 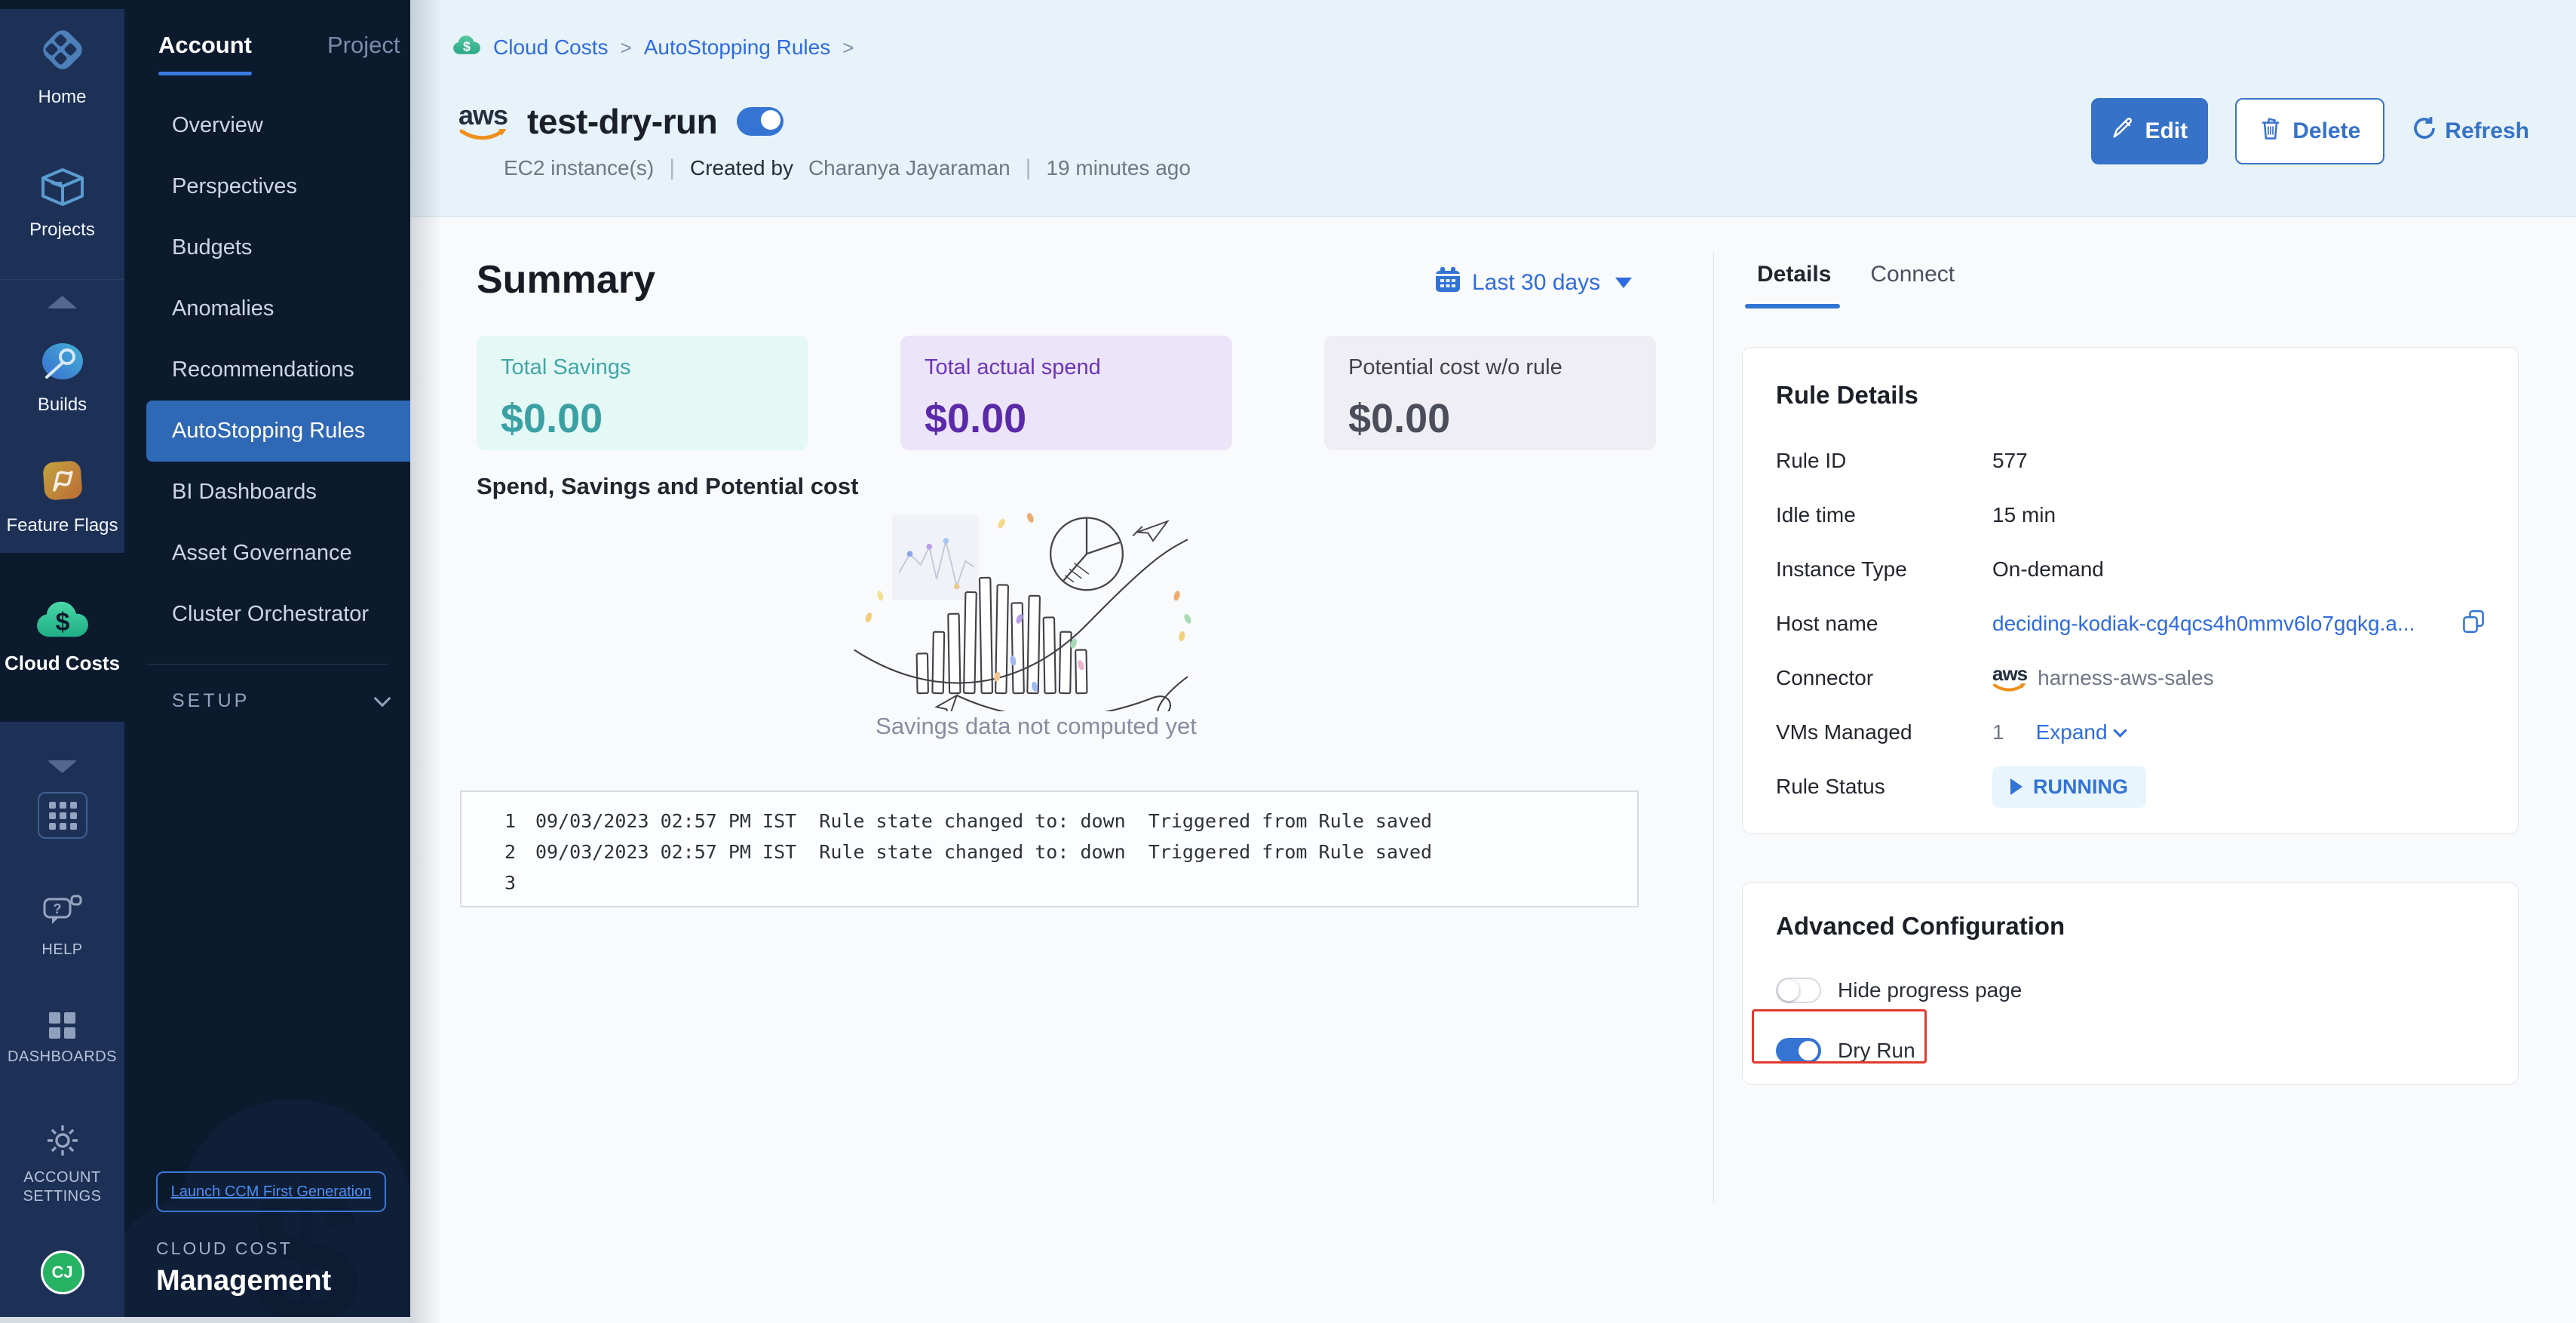 I want to click on hide-progress-page-row: Hide progress page, so click(x=2130, y=990).